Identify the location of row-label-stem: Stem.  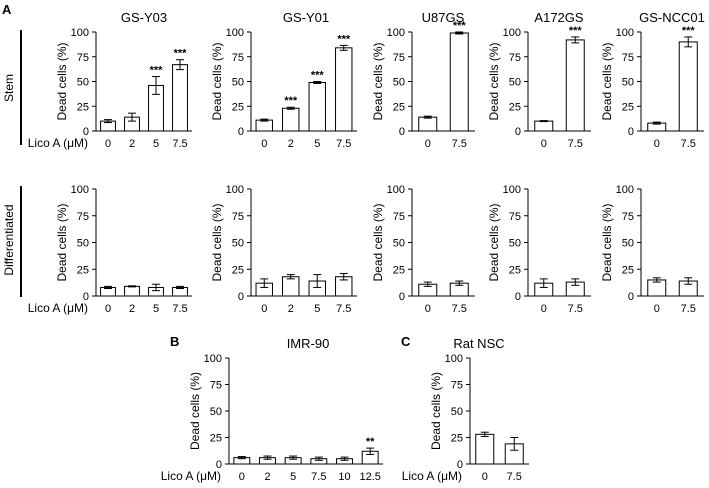
(9, 88).